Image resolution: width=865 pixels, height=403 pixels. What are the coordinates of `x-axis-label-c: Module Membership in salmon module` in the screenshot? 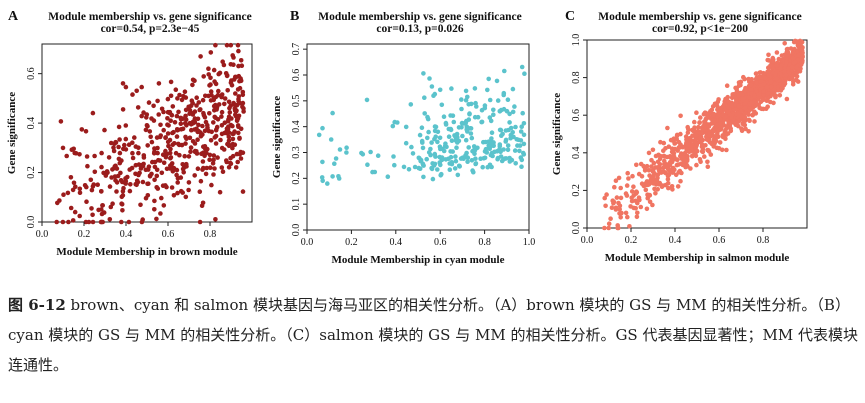 It's located at (697, 258).